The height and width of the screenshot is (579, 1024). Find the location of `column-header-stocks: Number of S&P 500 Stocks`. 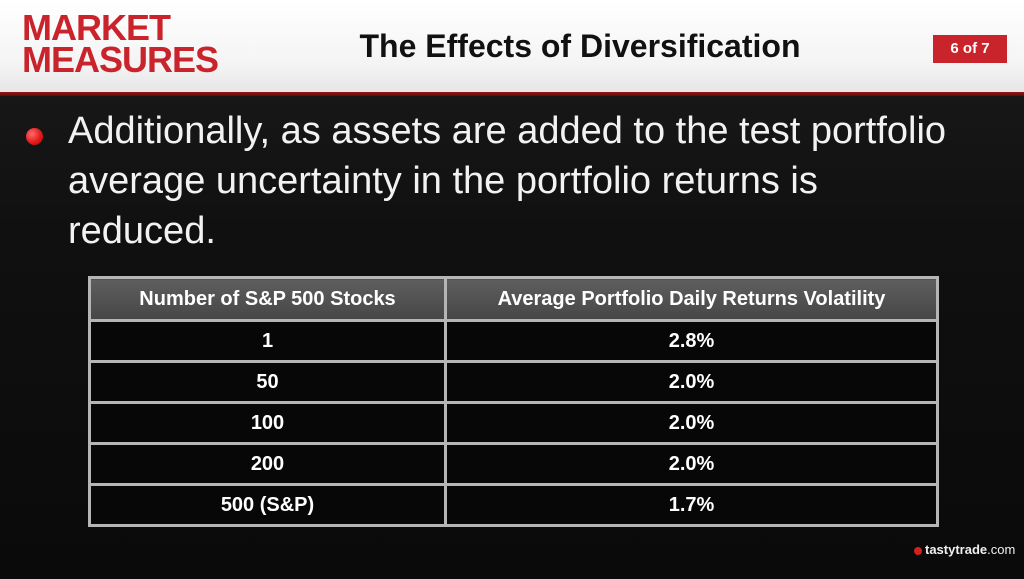

column-header-stocks: Number of S&P 500 Stocks is located at coordinates (267, 299).